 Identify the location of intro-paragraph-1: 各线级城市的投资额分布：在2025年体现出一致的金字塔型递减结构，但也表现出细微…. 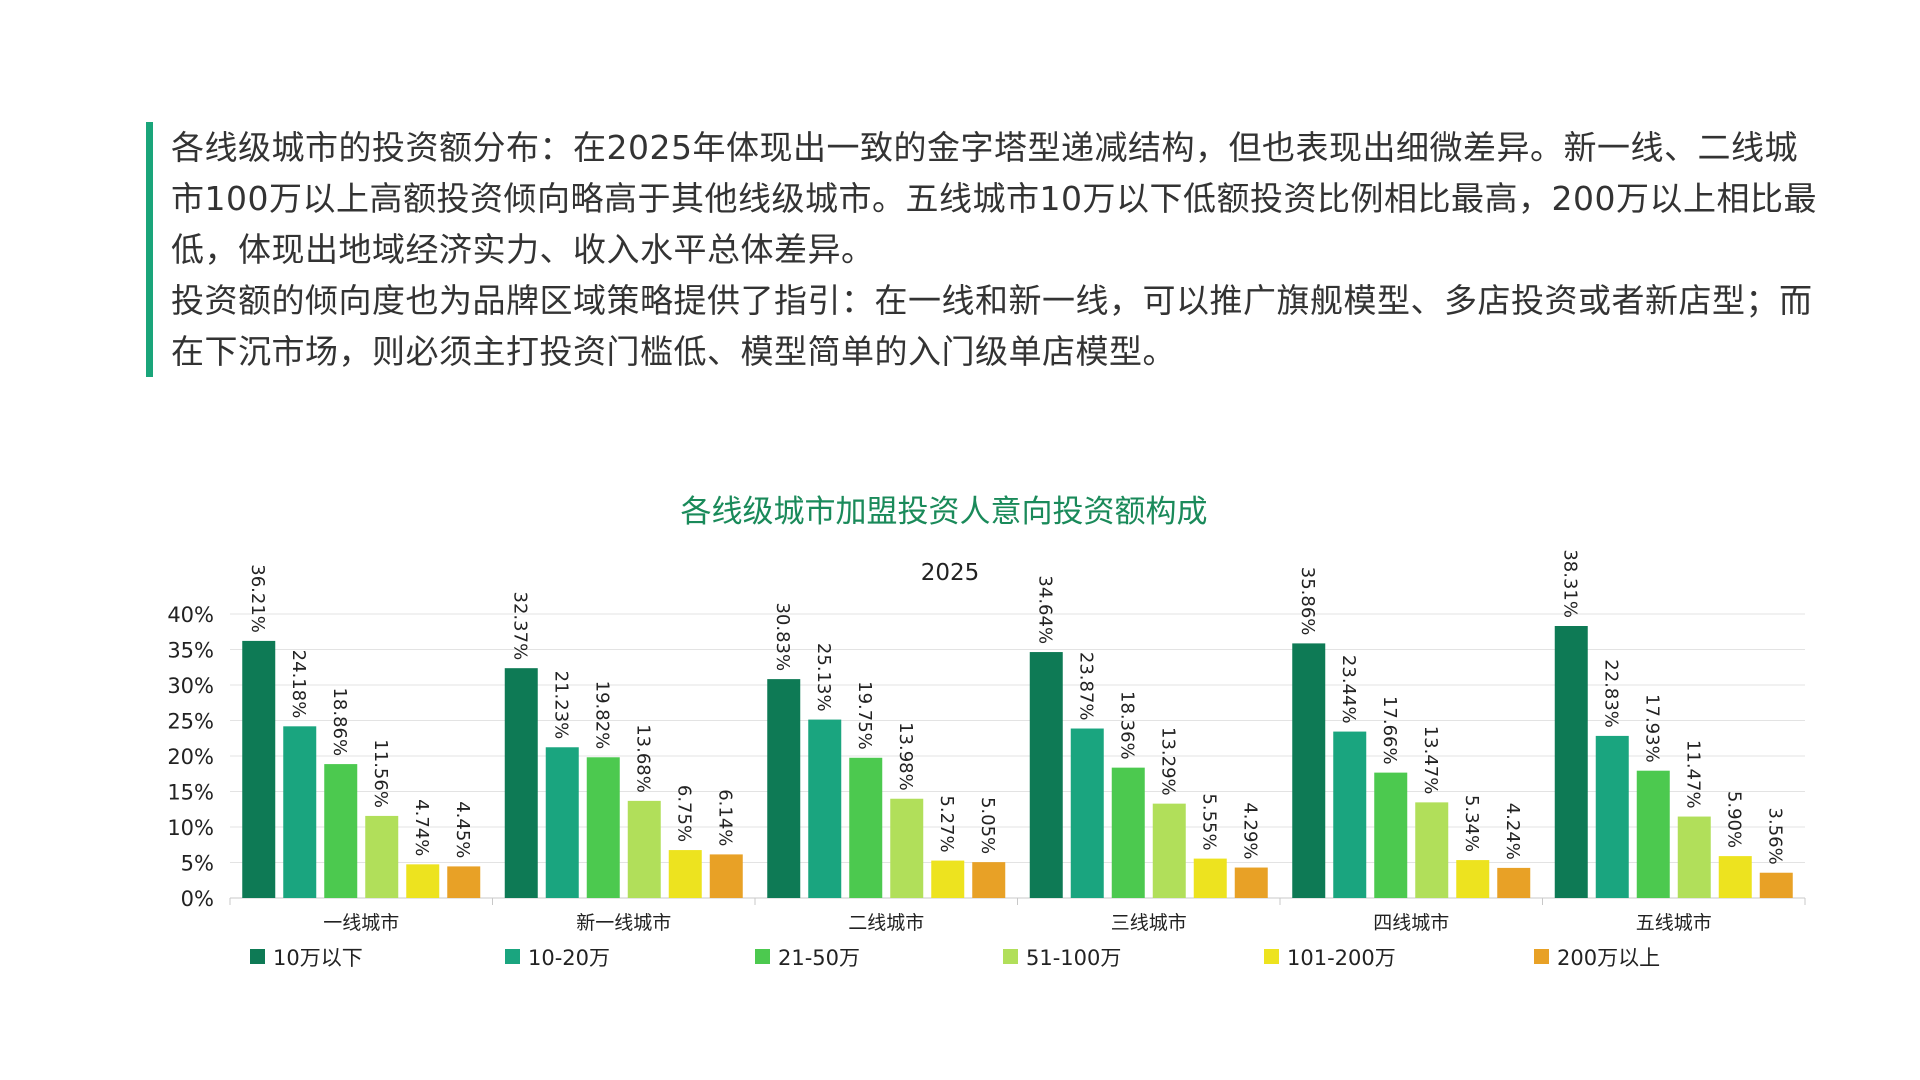
(994, 198).